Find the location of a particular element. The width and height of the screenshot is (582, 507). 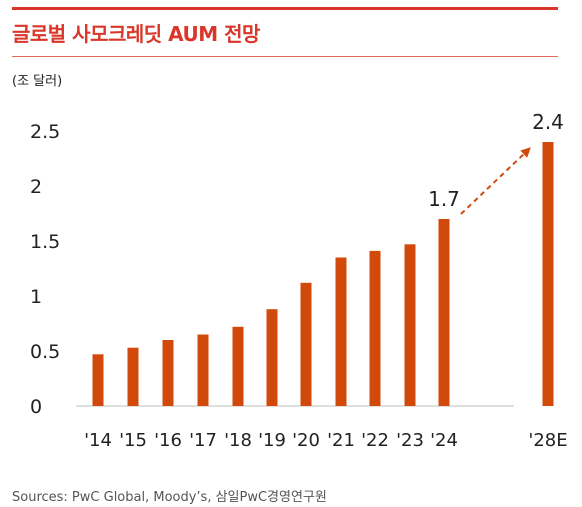

x-tick-label: '28E is located at coordinates (547, 440).